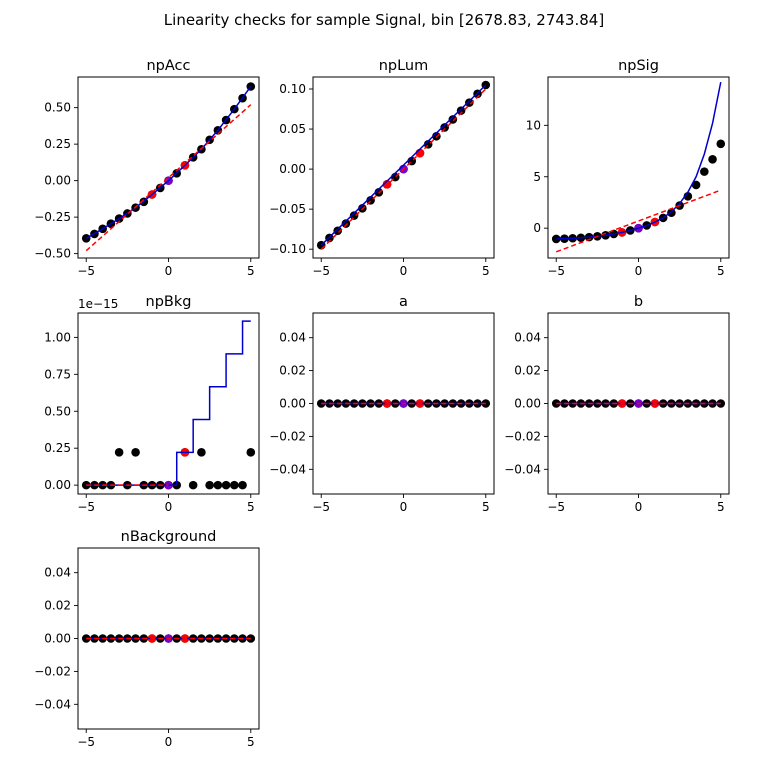  I want to click on subplot-title: a, so click(403, 302).